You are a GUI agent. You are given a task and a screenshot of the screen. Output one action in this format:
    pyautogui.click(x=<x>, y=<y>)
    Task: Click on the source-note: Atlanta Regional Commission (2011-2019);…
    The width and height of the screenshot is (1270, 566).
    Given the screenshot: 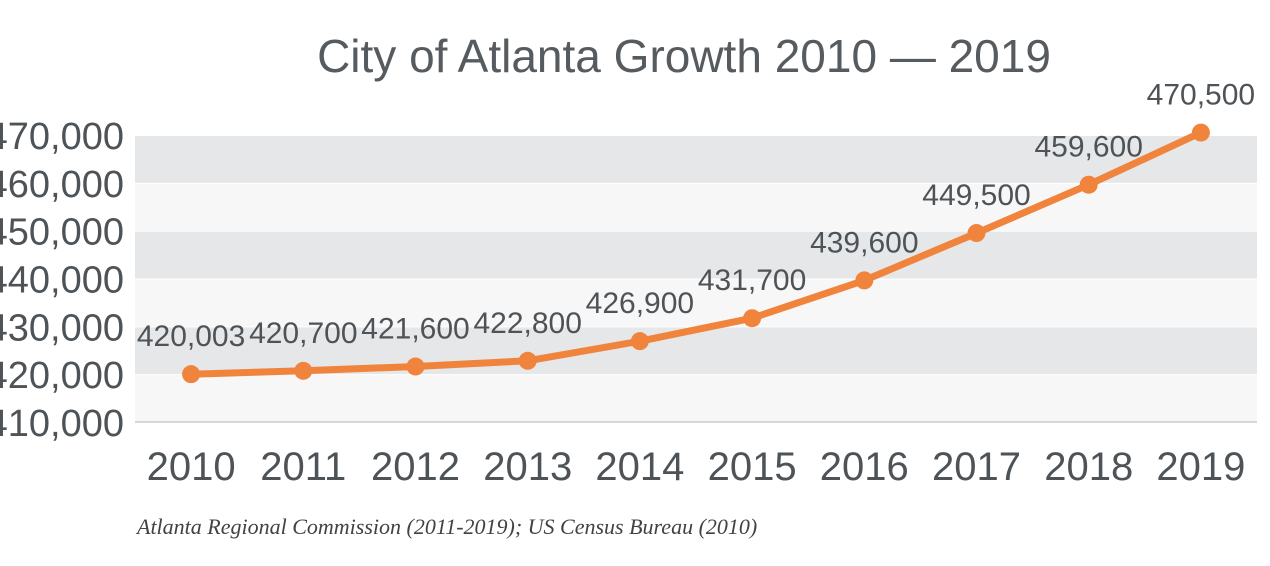 What is the action you would take?
    pyautogui.click(x=446, y=526)
    